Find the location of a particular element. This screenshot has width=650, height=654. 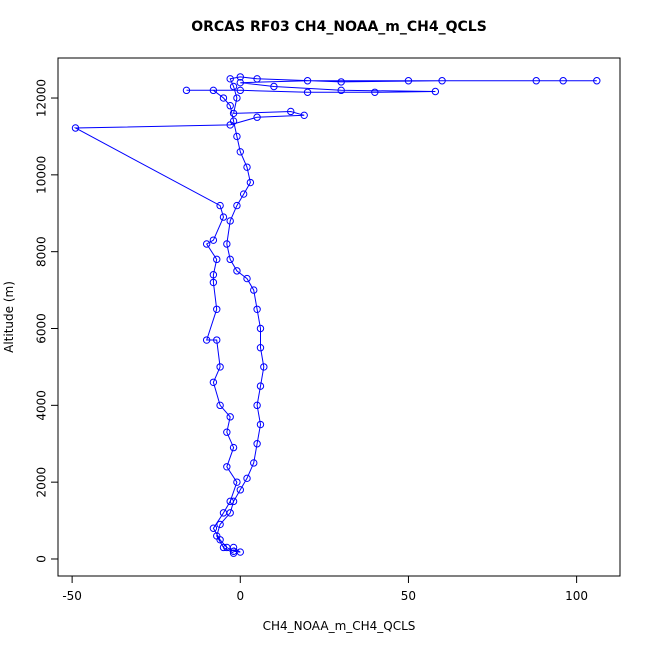

x-tick-label: 50 is located at coordinates (408, 596).